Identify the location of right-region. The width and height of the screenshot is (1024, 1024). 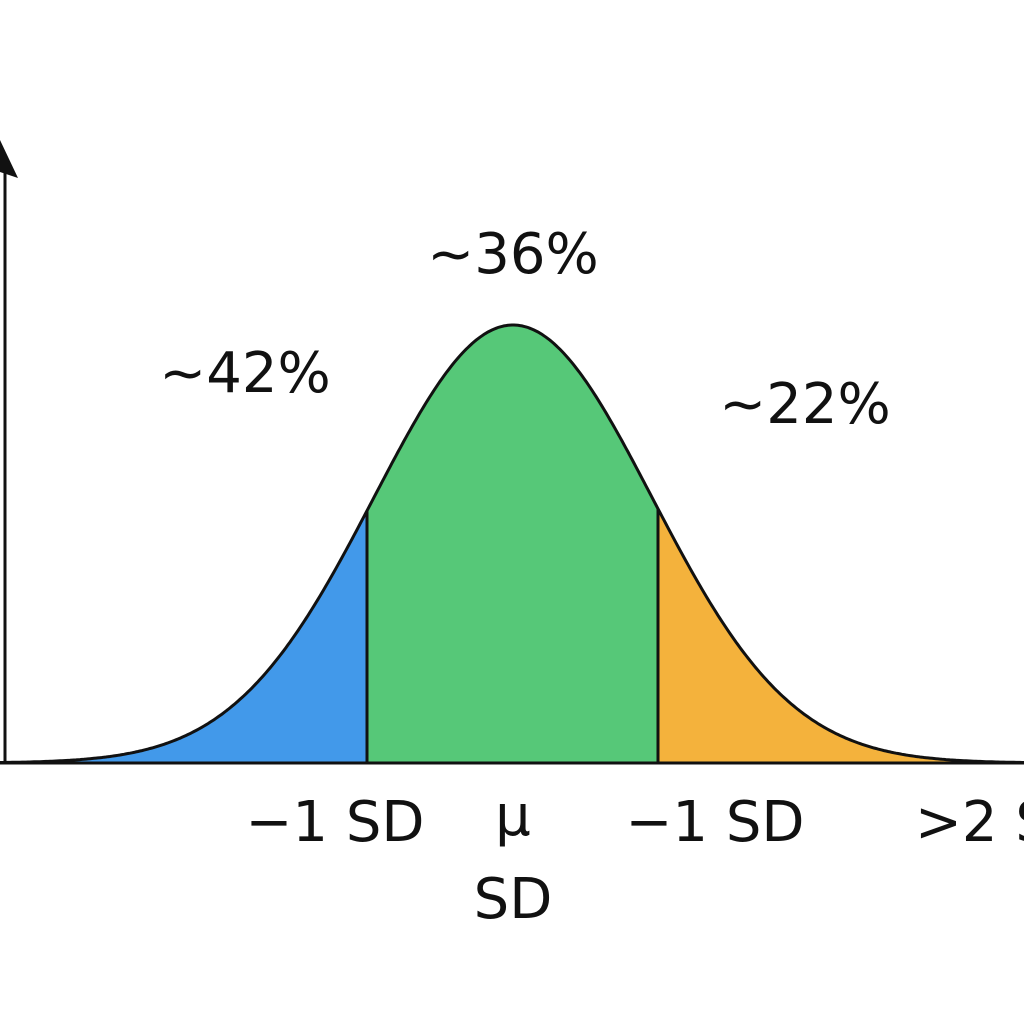
(814, 635).